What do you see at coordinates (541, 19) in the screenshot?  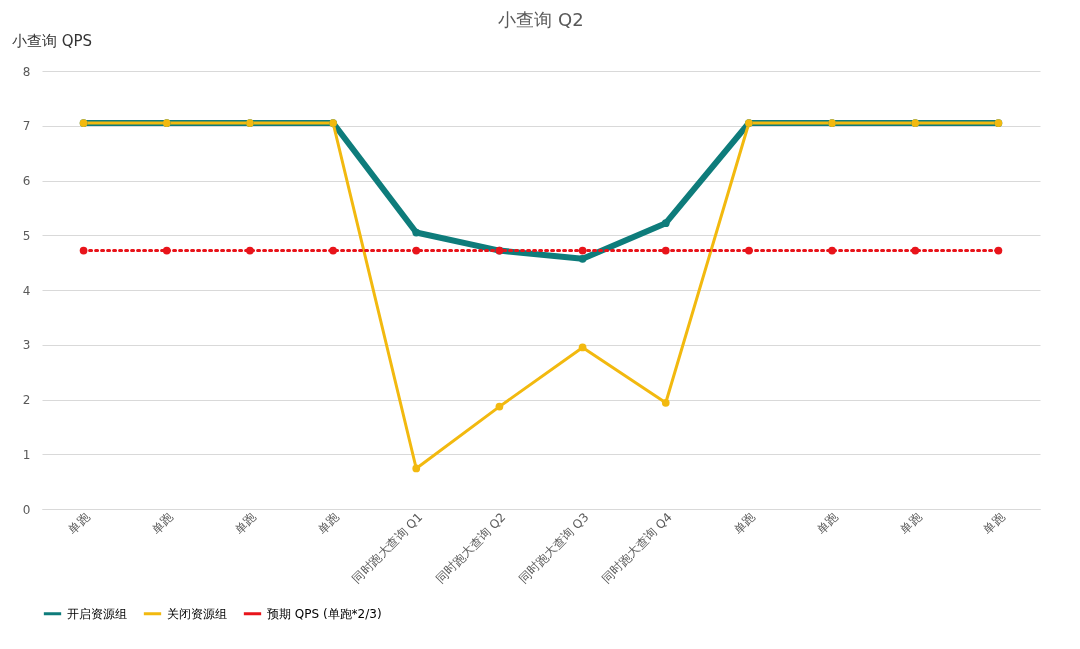 I see `chart-title: 小查询 Q2` at bounding box center [541, 19].